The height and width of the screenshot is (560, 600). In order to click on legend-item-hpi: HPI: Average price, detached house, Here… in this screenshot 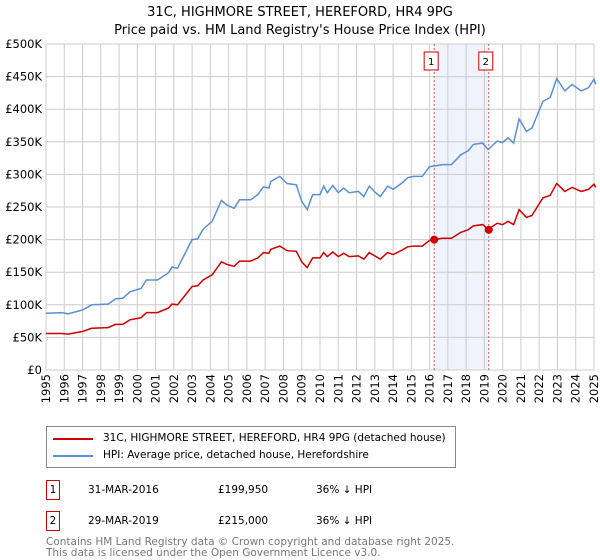, I will do `click(211, 455)`.